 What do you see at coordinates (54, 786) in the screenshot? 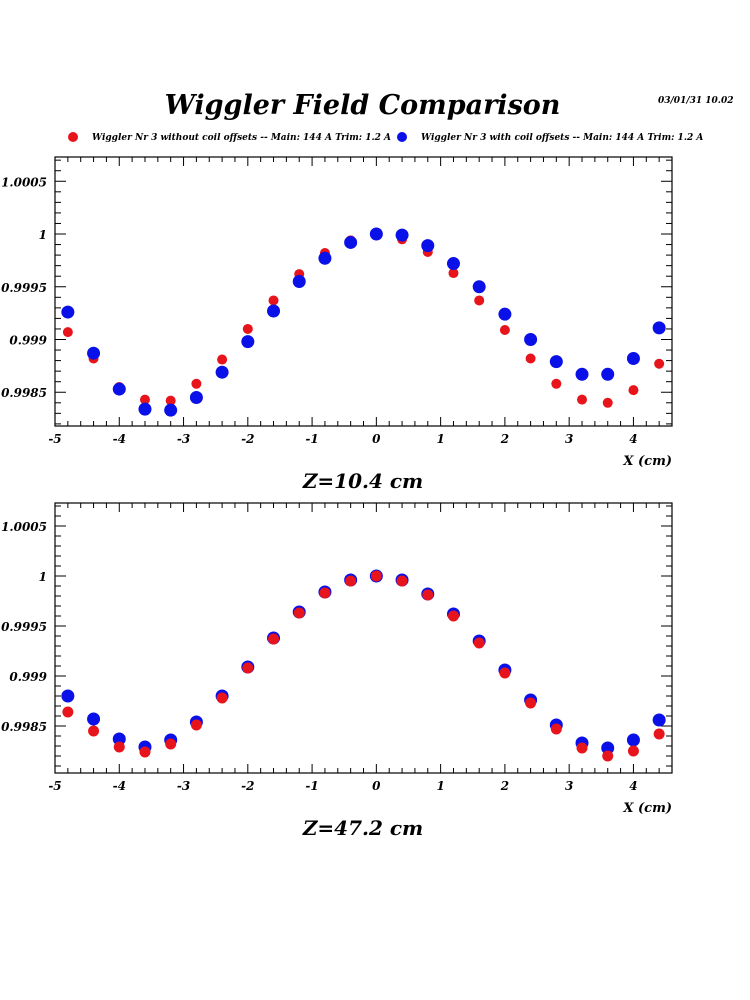
I see `x-tick-label: -5` at bounding box center [54, 786].